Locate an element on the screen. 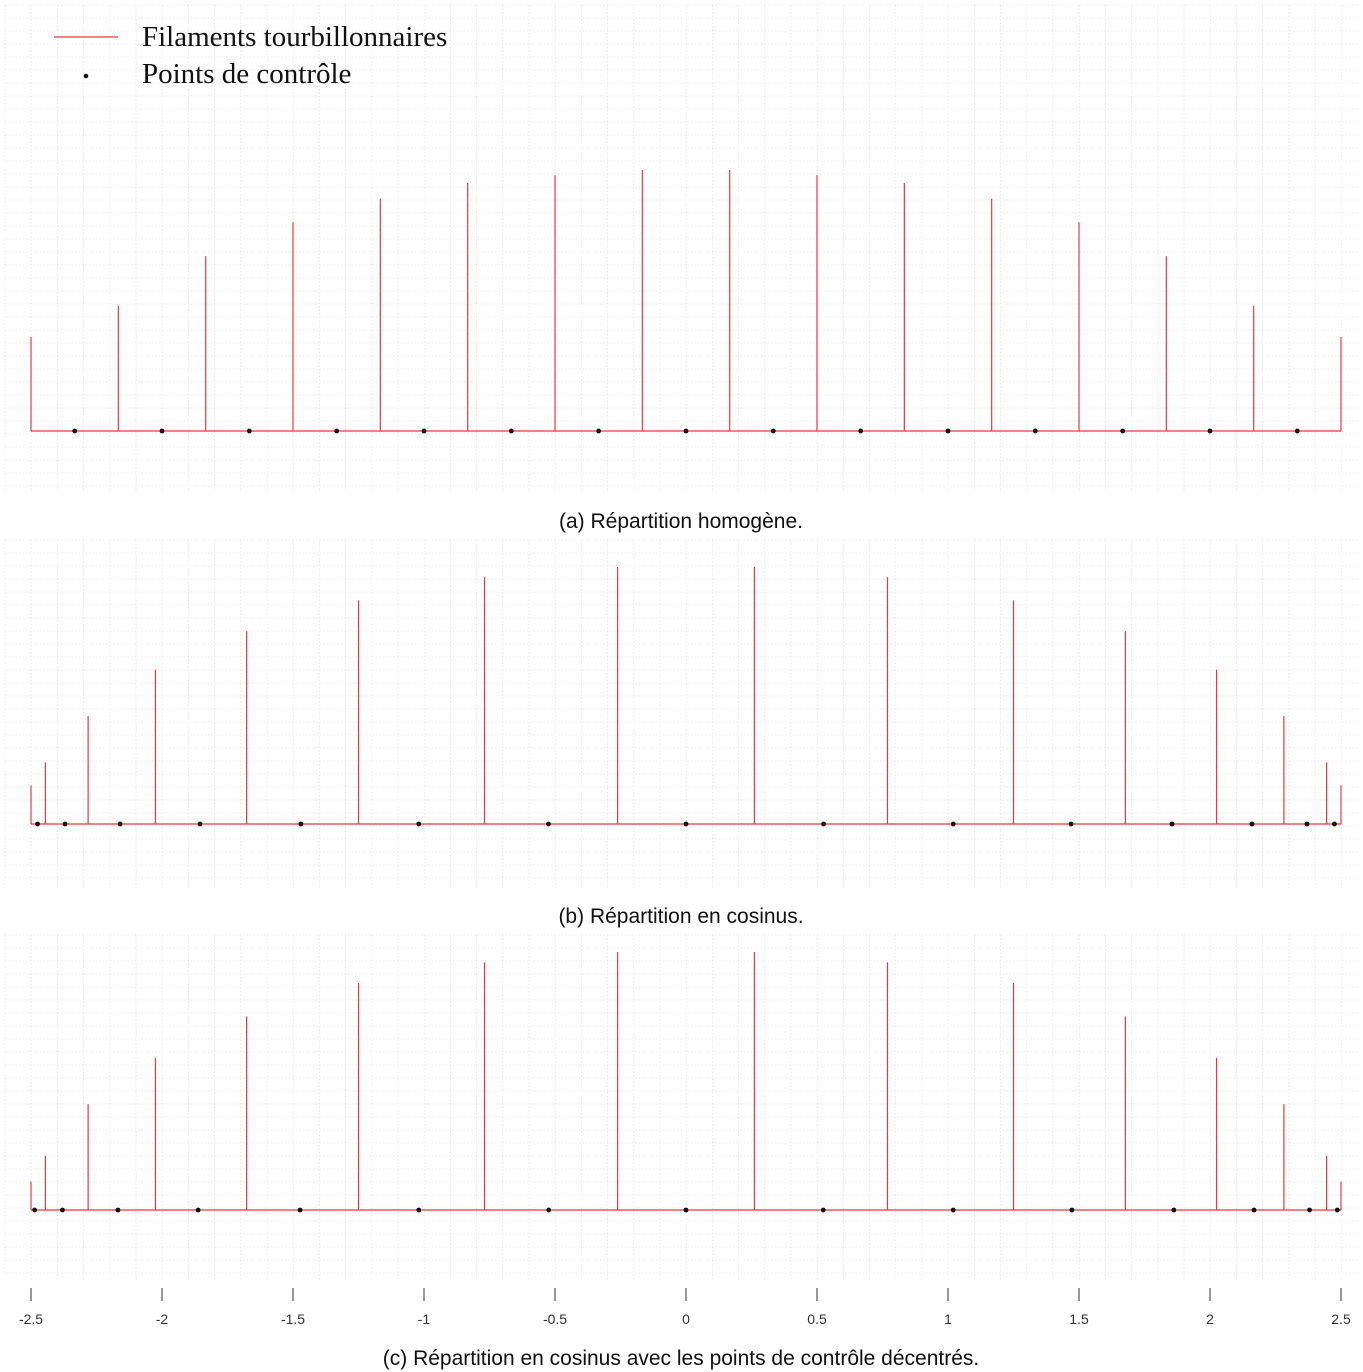 The width and height of the screenshot is (1363, 1372). x-tick-label: -0.5 is located at coordinates (555, 1319).